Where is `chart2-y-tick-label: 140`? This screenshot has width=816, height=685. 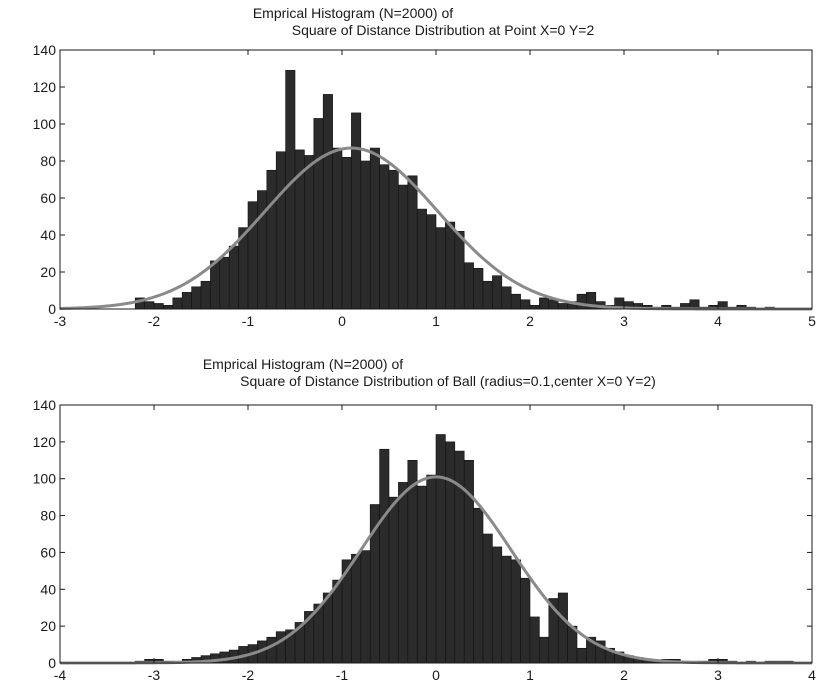
chart2-y-tick-label: 140 is located at coordinates (45, 405).